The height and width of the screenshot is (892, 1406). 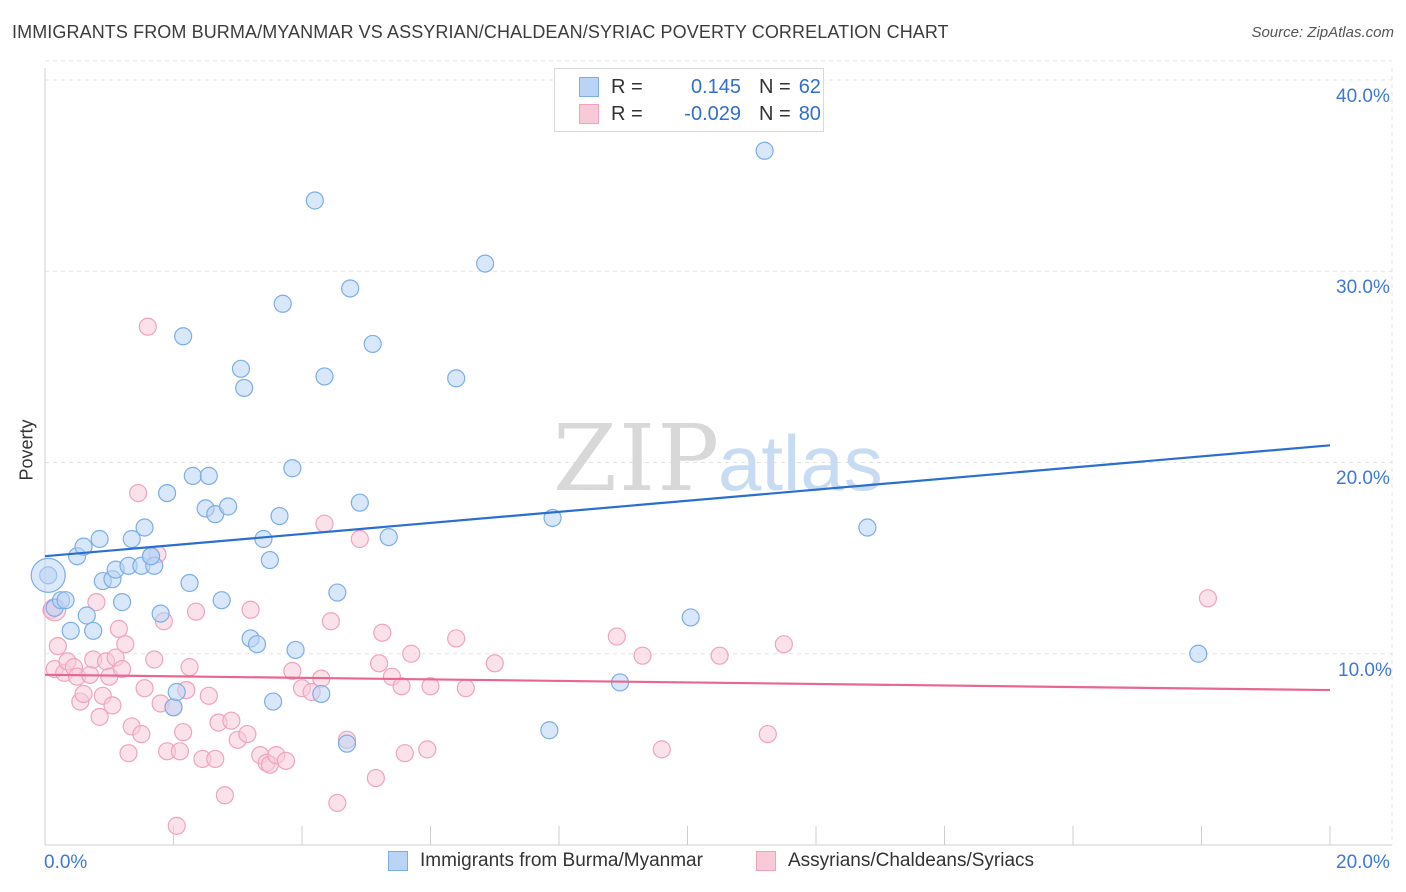 I want to click on chart-source: Source: ZipAtlas.com, so click(x=1322, y=32).